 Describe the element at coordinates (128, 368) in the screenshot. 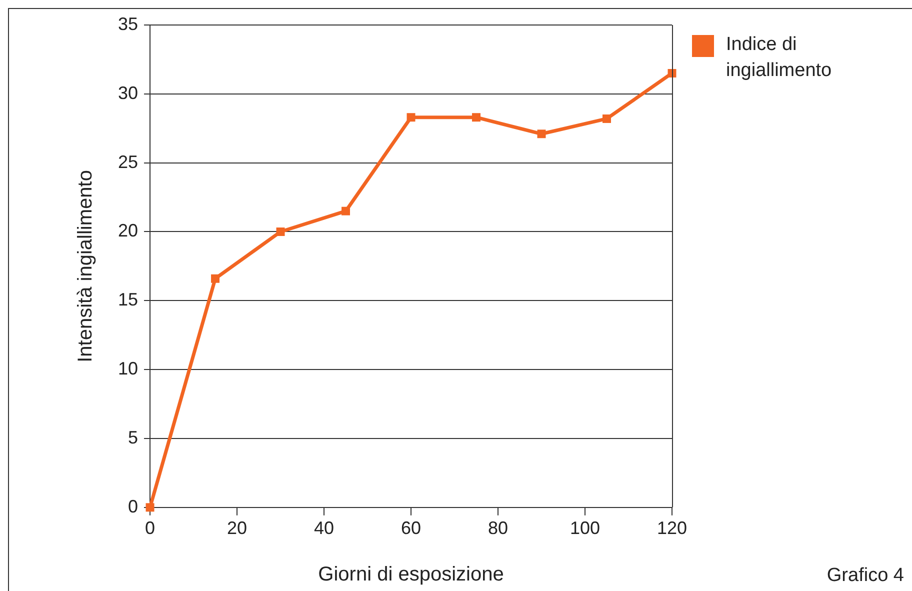

I see `y-tick-label: 10` at that location.